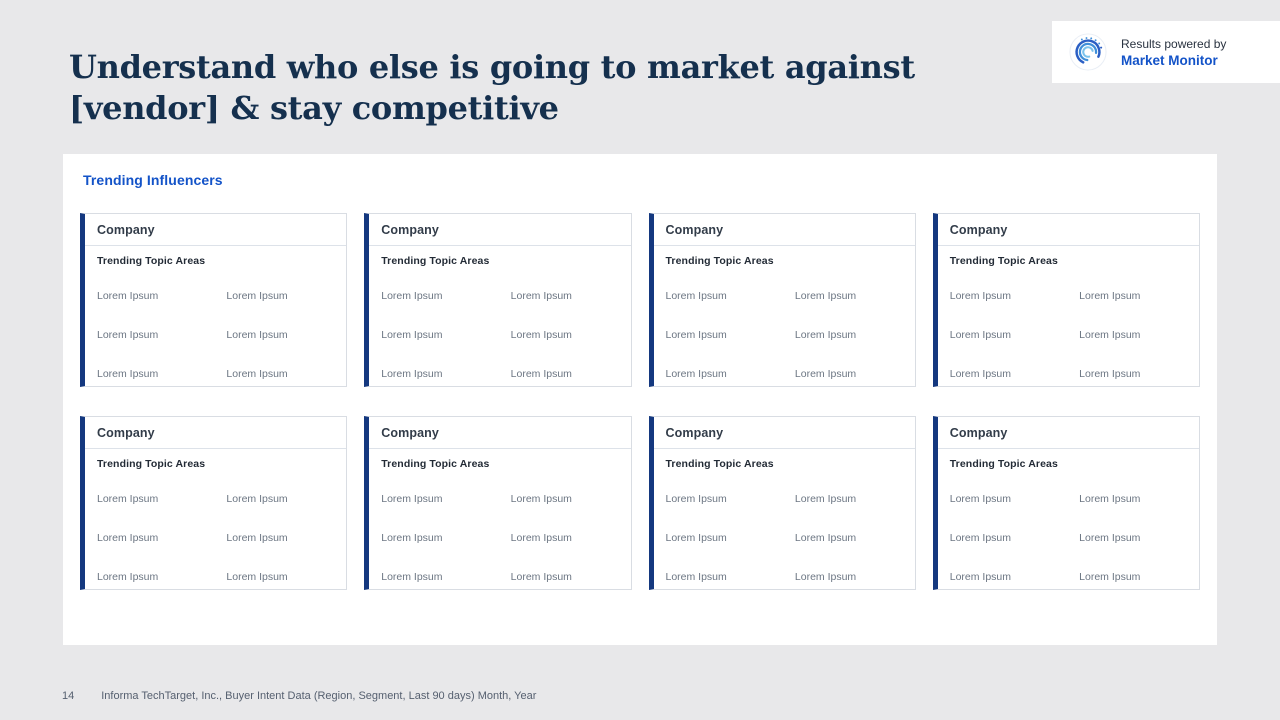 This screenshot has height=720, width=1280. Describe the element at coordinates (153, 180) in the screenshot. I see `panel-heading: Trending Influencers` at that location.